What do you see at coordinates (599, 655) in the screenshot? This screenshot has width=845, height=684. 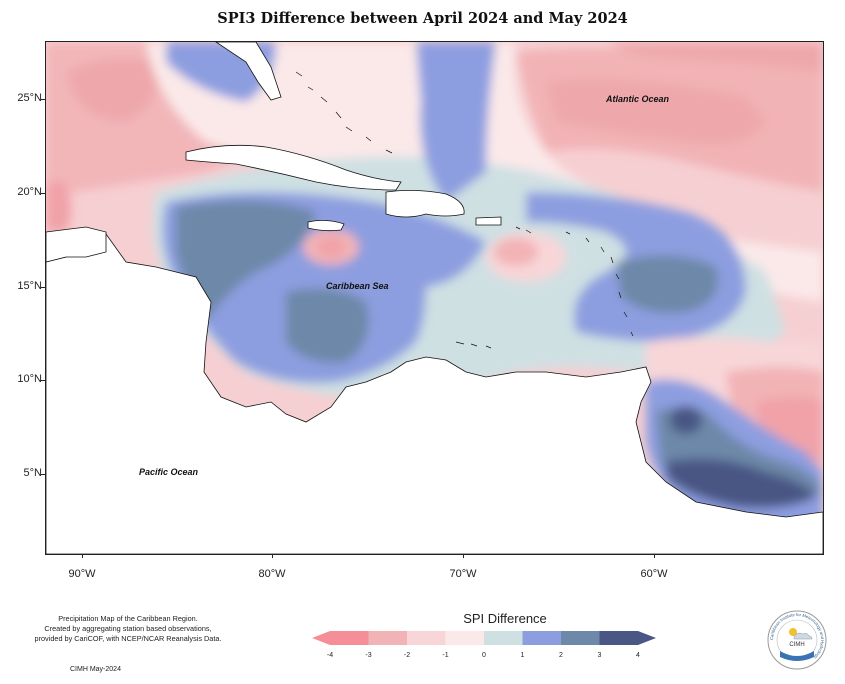 I see `legend-tick-label: 3` at bounding box center [599, 655].